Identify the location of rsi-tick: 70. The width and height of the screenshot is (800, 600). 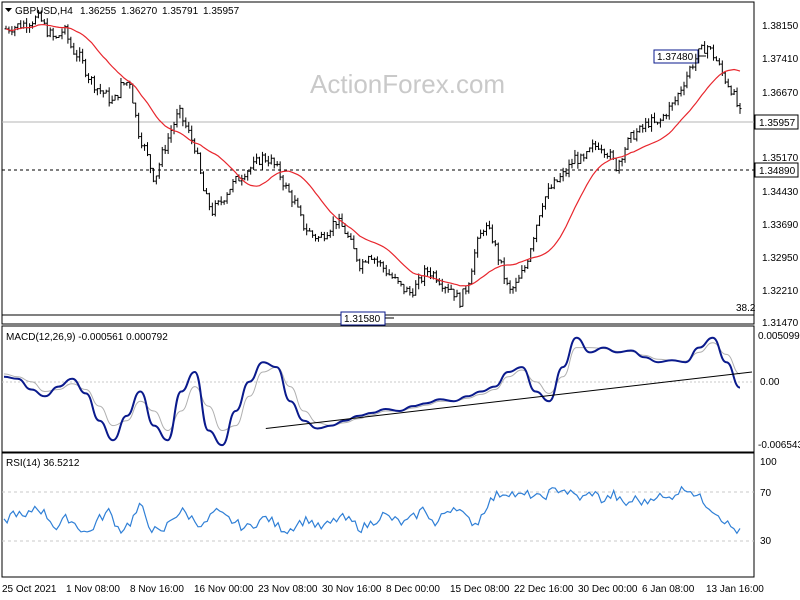
(766, 493).